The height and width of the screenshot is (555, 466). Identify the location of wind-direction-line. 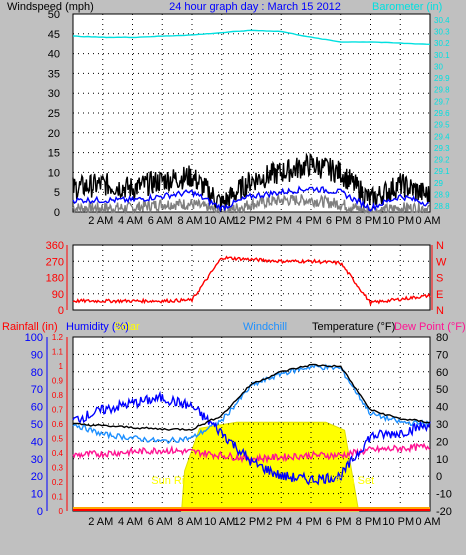
(251, 281).